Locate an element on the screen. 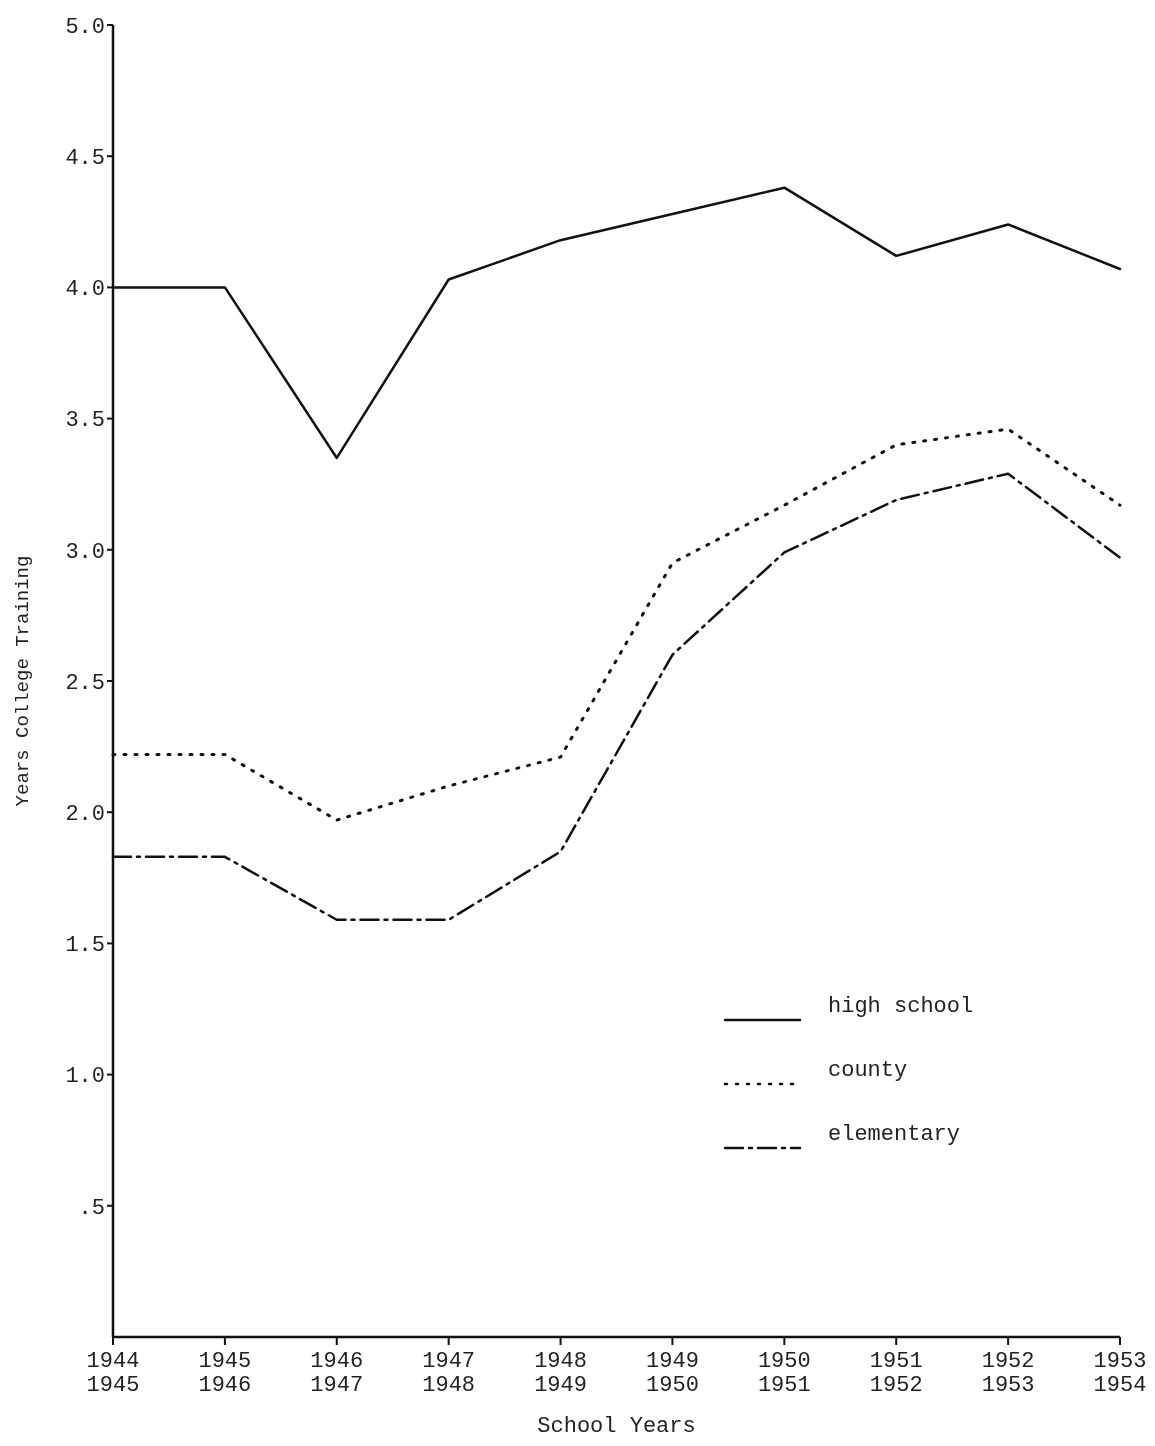 The width and height of the screenshot is (1155, 1446). y-tick-label: 2.0 is located at coordinates (85, 814).